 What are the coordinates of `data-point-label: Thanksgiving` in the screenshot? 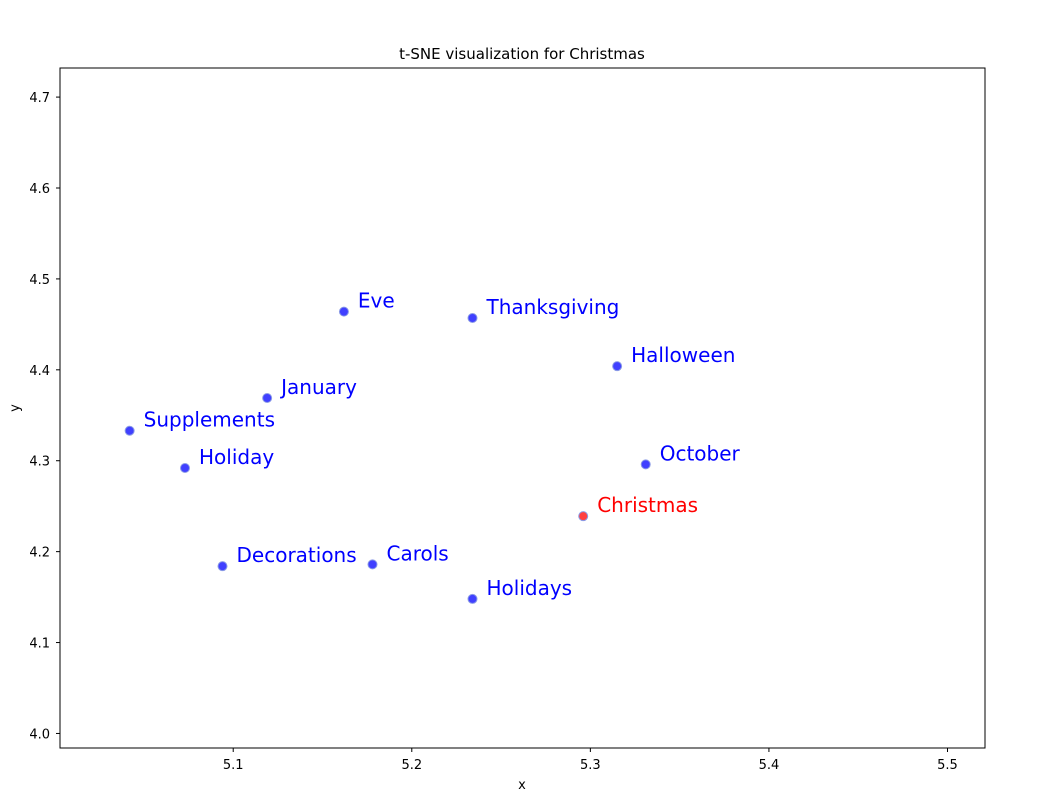 It's located at (553, 307).